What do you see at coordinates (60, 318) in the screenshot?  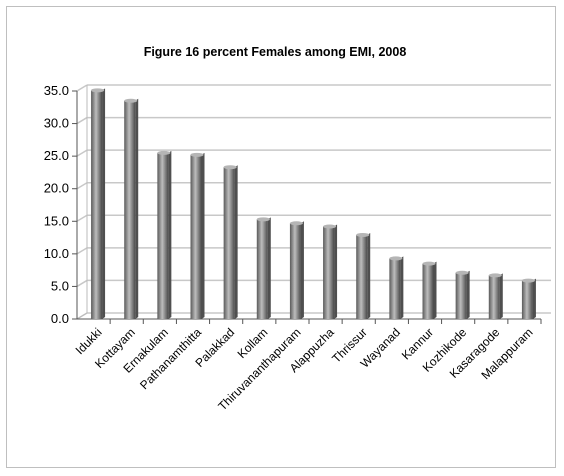 I see `y-tick-label: 0.0` at bounding box center [60, 318].